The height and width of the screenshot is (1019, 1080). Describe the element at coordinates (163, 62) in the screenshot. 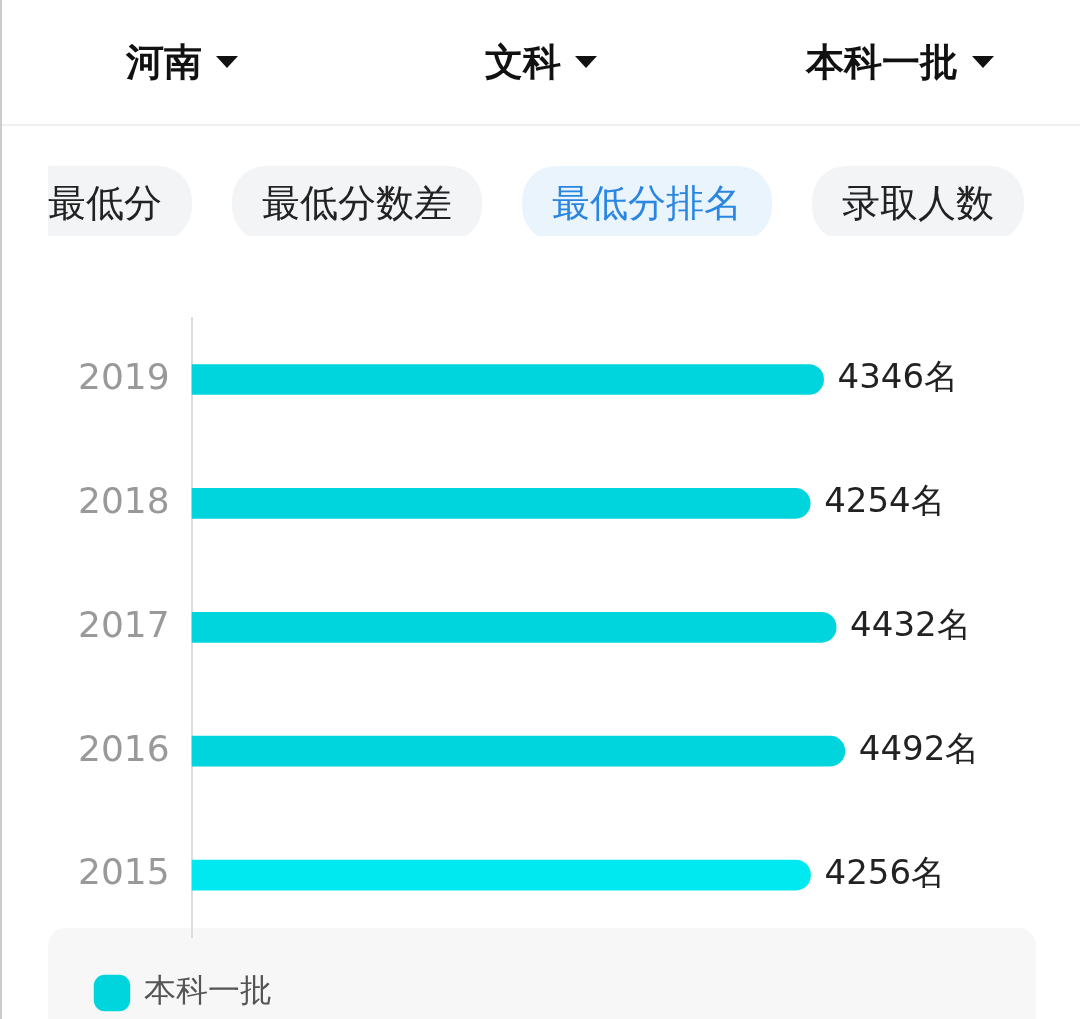

I see `text: 河南` at that location.